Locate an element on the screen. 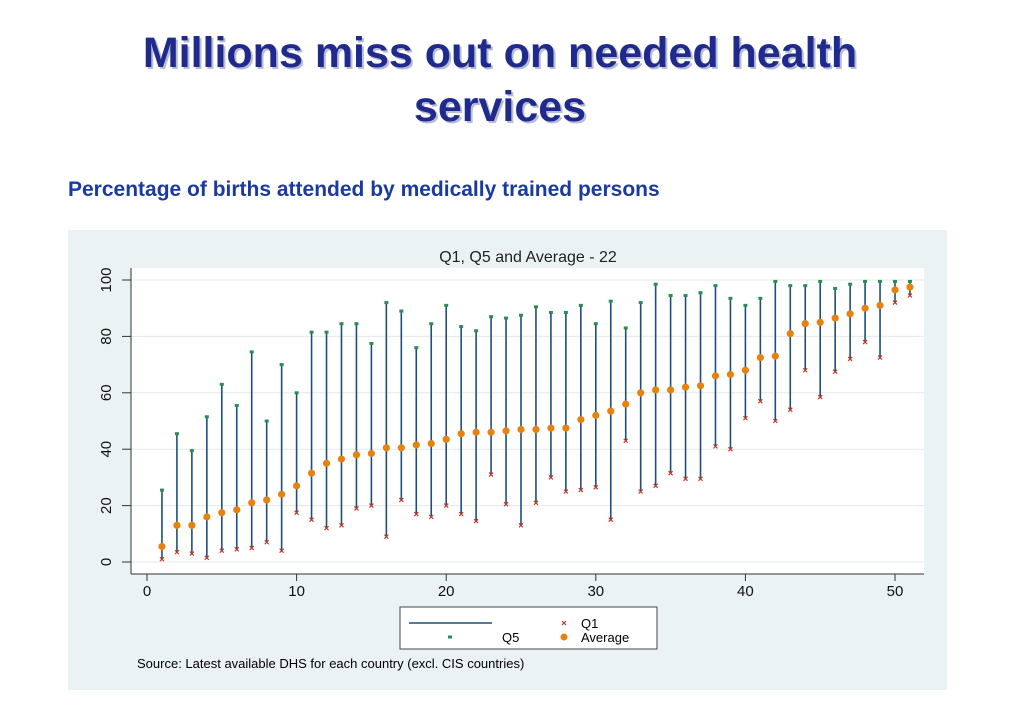  legend-q1-stroke is located at coordinates (564, 623).